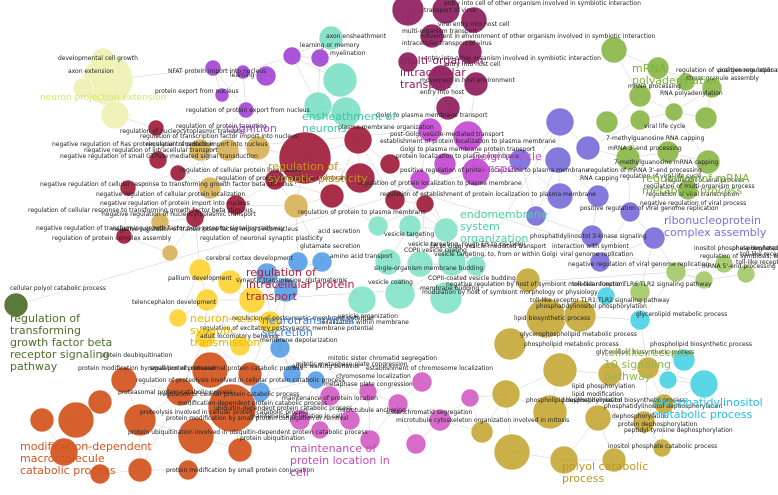  Describe the element at coordinates (330, 246) in the screenshot. I see `node-label: glutamate secretion` at that location.